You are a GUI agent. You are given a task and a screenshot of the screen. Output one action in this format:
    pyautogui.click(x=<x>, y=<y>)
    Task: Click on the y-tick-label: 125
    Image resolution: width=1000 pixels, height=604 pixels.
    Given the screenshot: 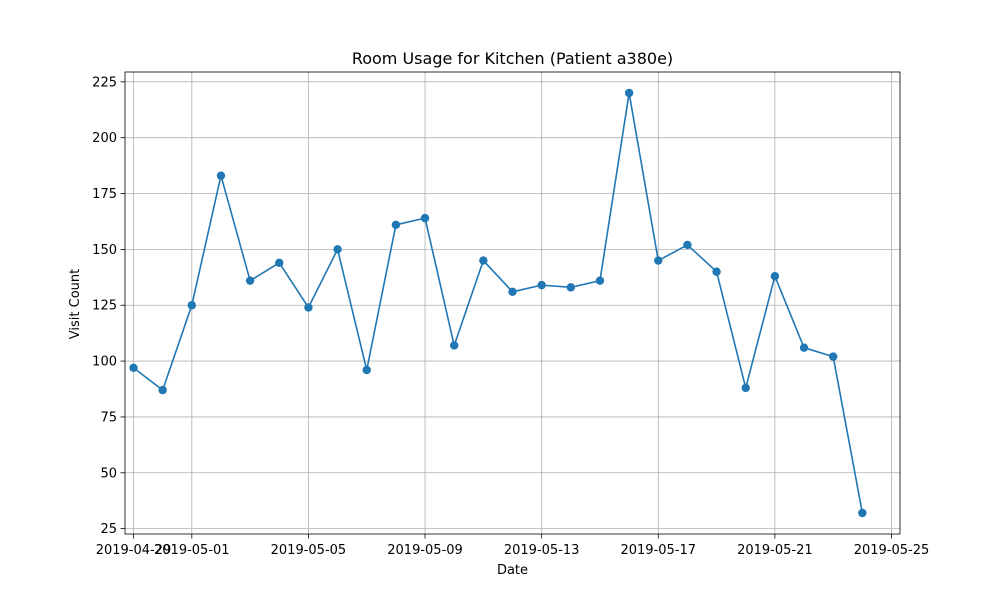 What is the action you would take?
    pyautogui.click(x=104, y=306)
    